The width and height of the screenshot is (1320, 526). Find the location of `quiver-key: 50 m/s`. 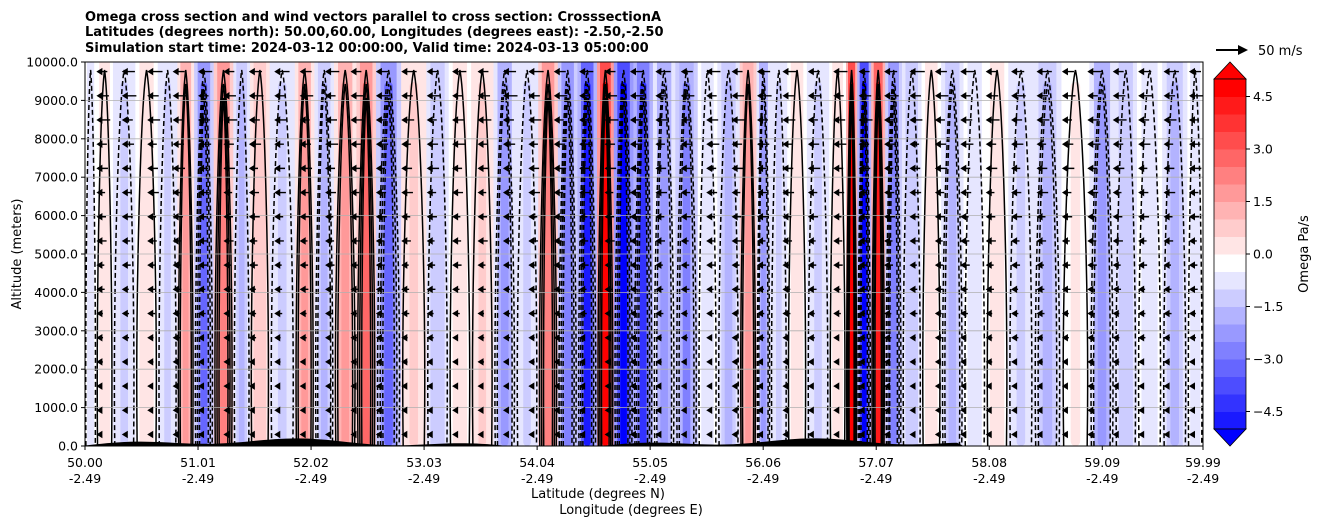

quiver-key: 50 m/s is located at coordinates (1259, 51).